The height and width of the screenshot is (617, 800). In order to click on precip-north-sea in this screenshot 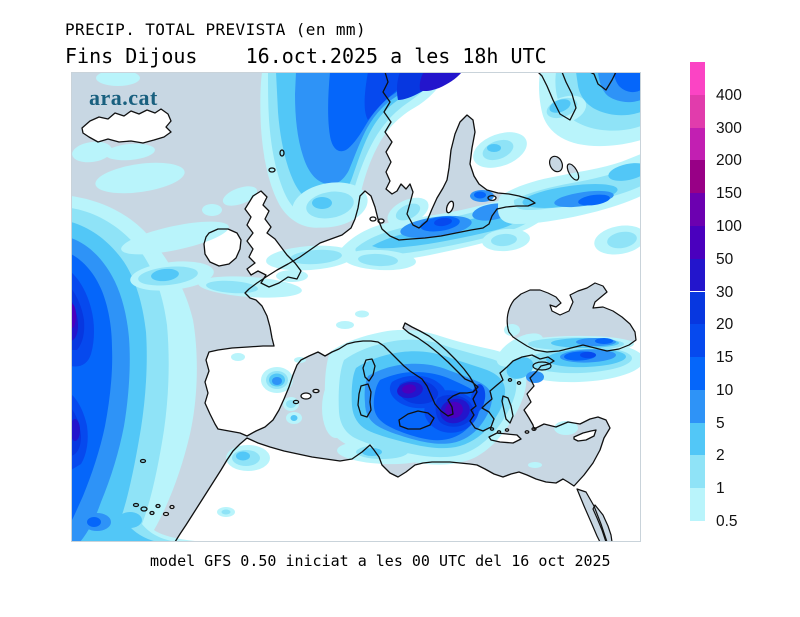, I will do `click(330, 205)`.